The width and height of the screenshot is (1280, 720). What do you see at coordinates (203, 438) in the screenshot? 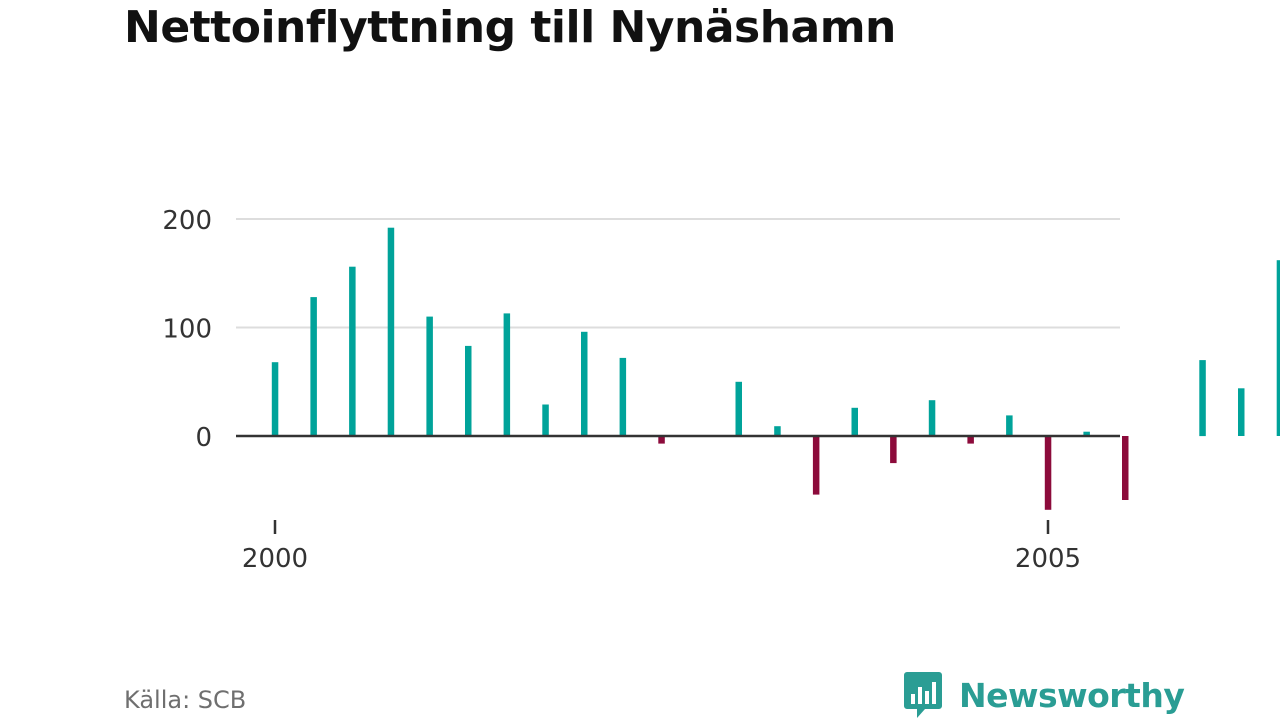
I see `y-tick-label: 0` at bounding box center [203, 438].